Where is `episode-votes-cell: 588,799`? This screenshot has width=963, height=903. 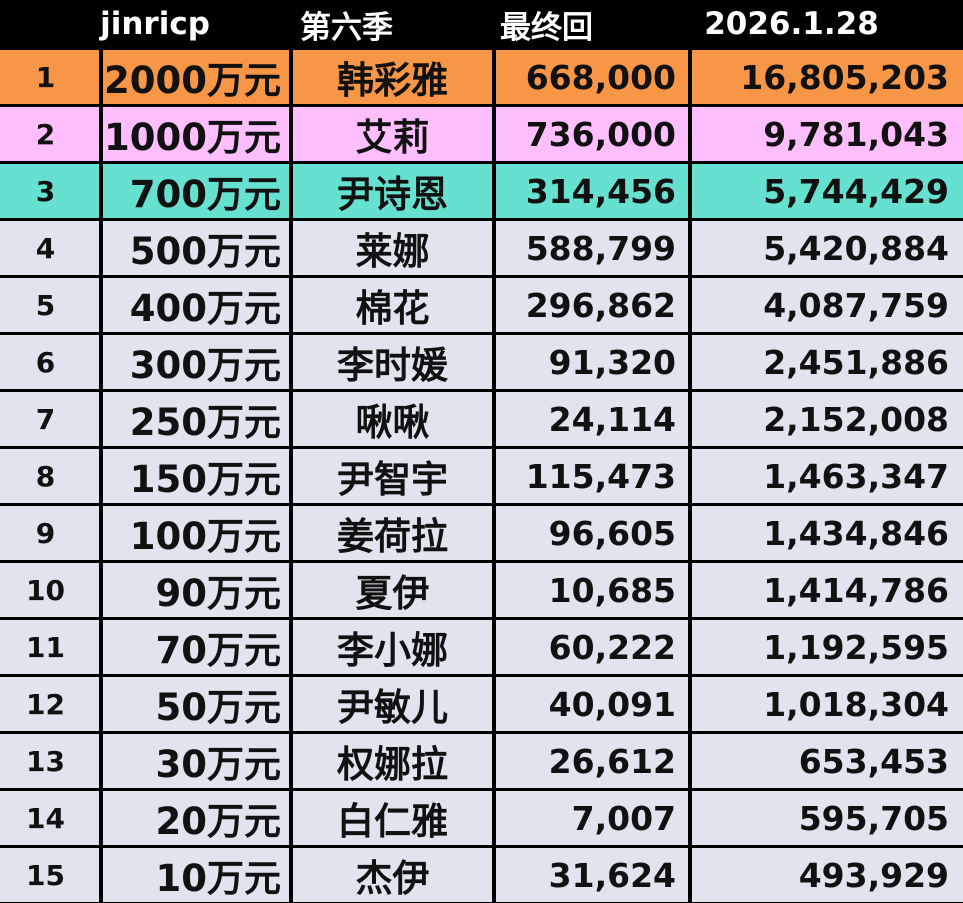
episode-votes-cell: 588,799 is located at coordinates (594, 248).